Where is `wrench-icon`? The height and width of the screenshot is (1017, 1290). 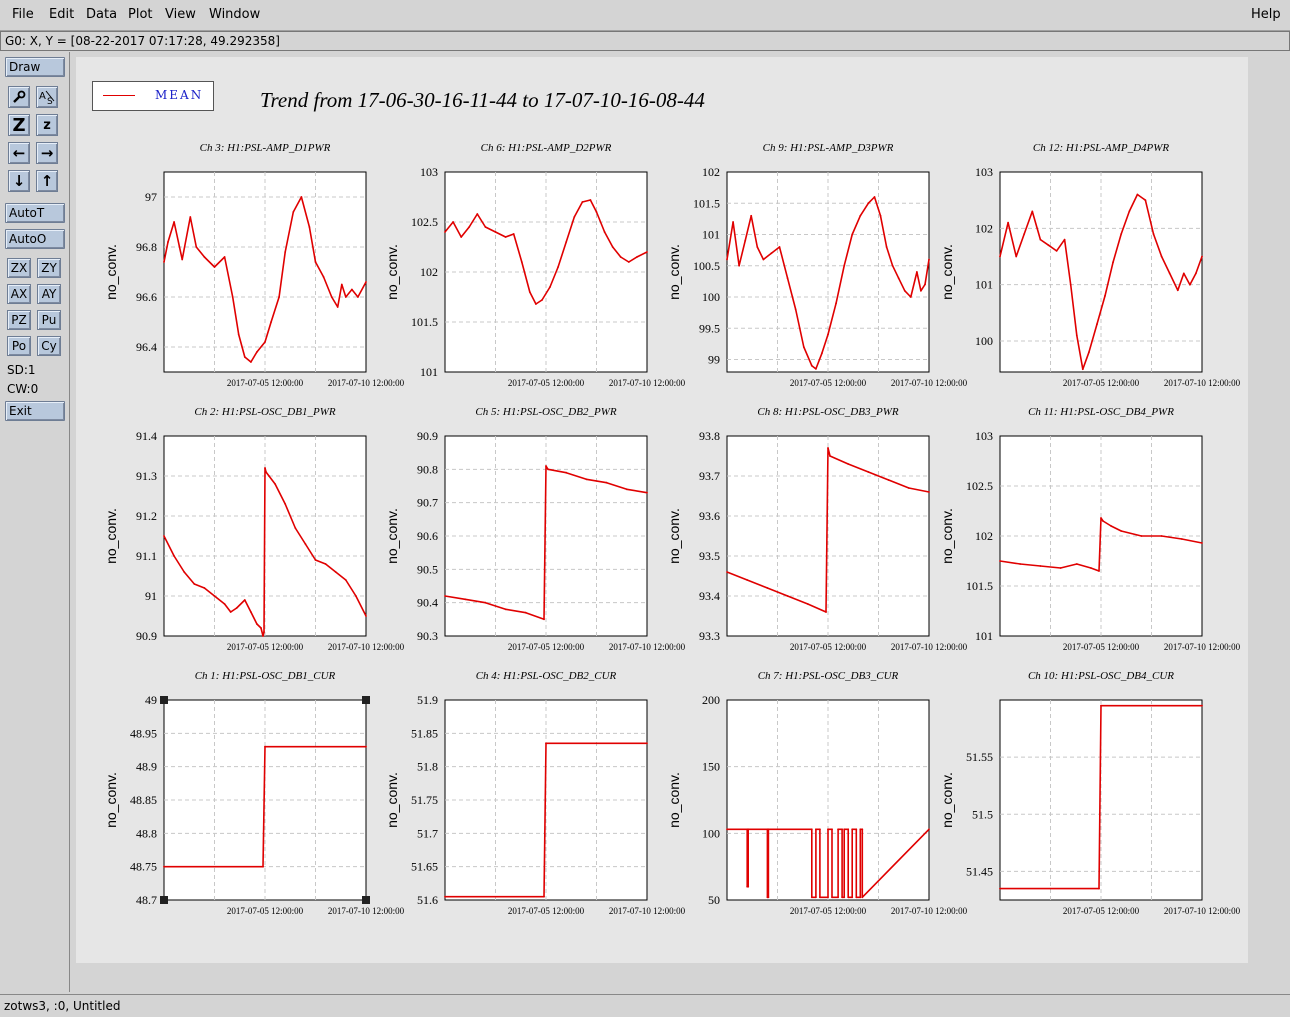
wrench-icon is located at coordinates (19, 97).